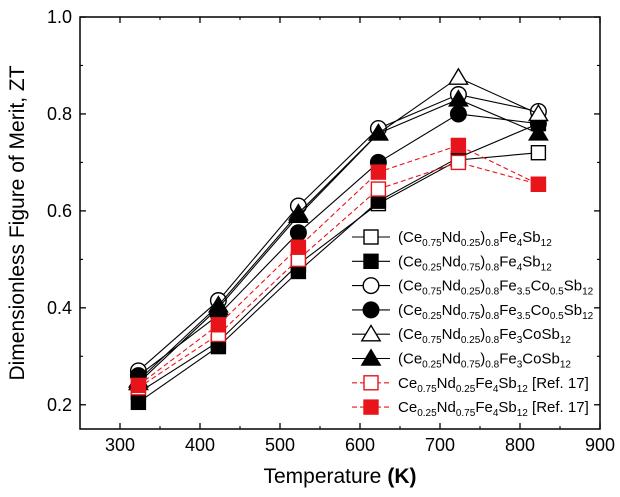  Describe the element at coordinates (496, 288) in the screenshot. I see `legend-label: (Ce0.75Nd0.25)0.8Fe3.5Co0.5Sb12` at that location.